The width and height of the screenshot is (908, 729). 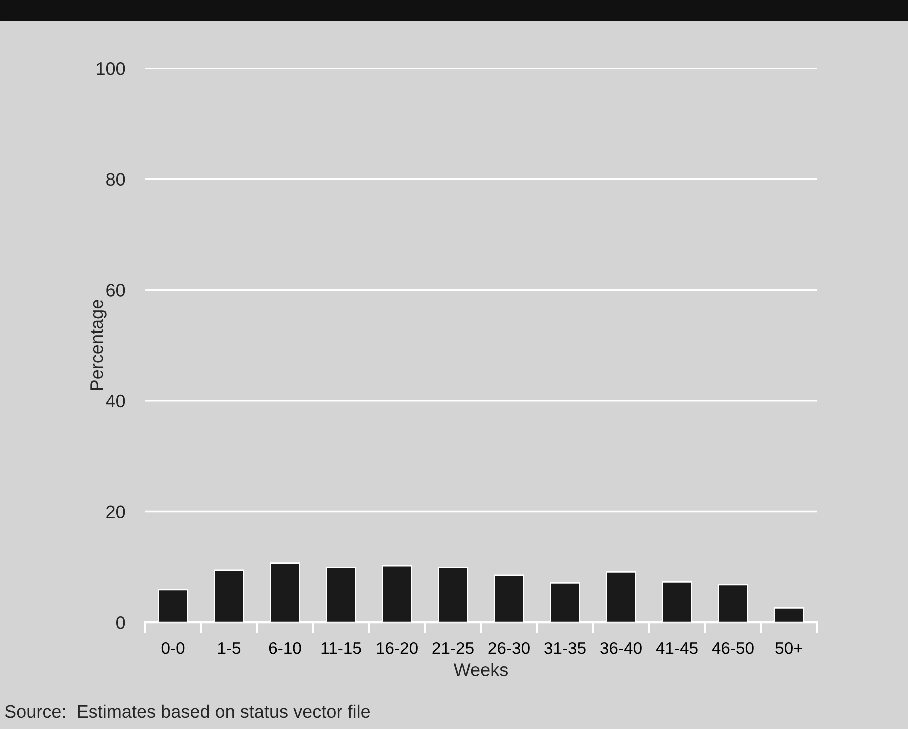 What do you see at coordinates (453, 648) in the screenshot?
I see `x-tick-label: 21-25` at bounding box center [453, 648].